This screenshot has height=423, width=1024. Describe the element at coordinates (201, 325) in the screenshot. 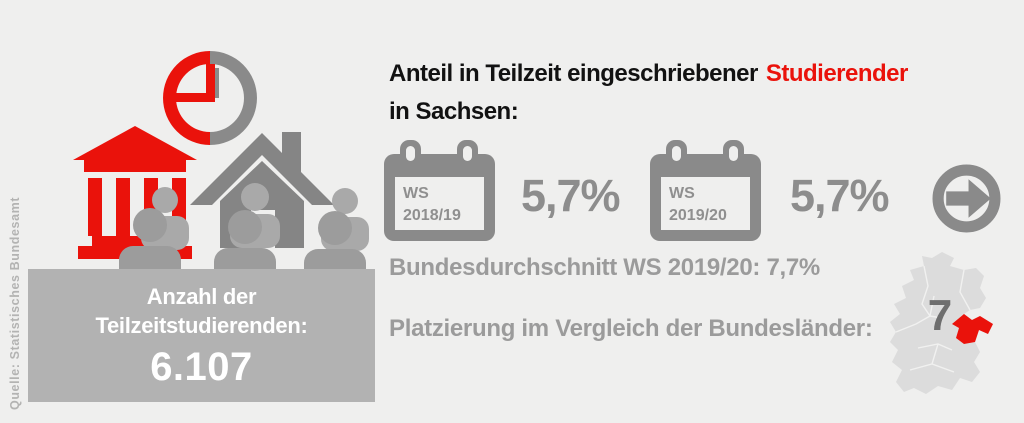

I see `count-label-line2: Teilzeitstudierenden:` at that location.